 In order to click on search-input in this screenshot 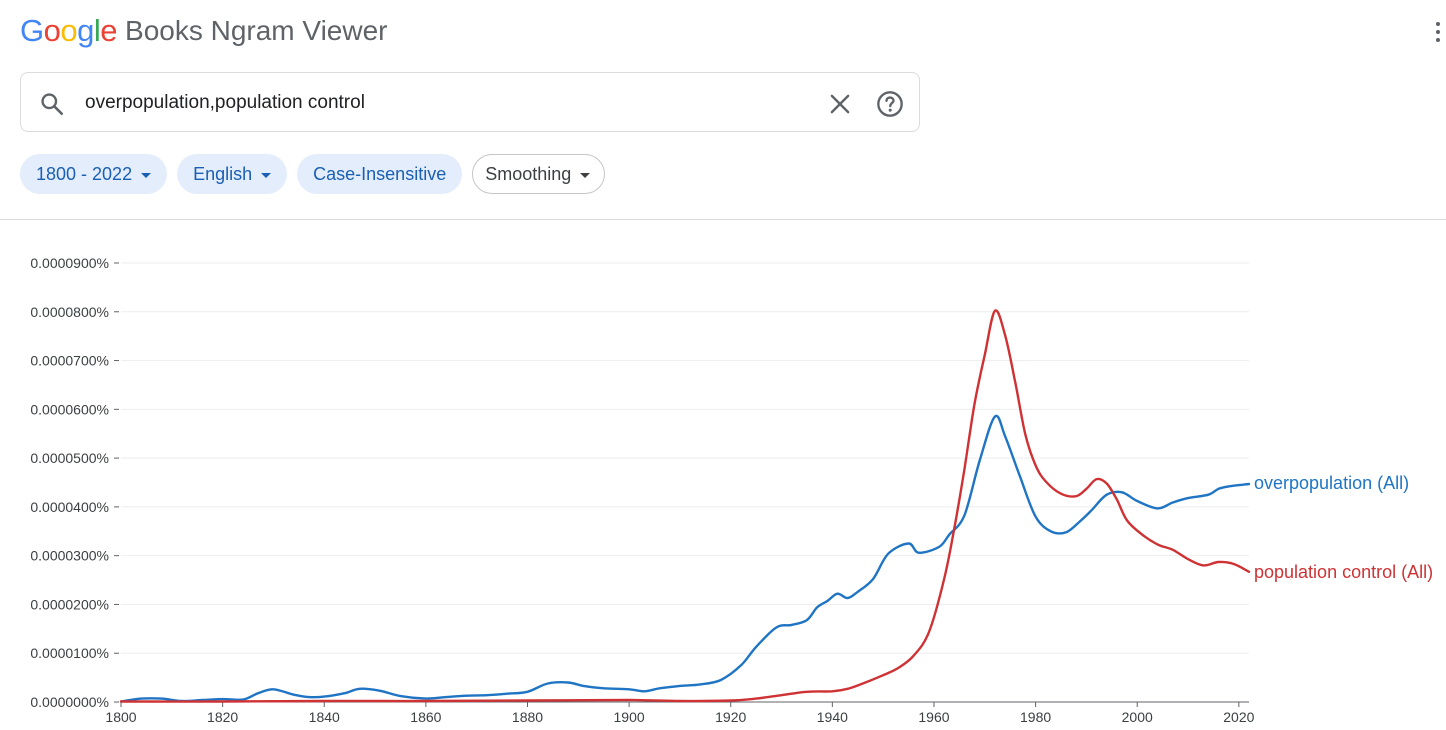, I will do `click(445, 103)`.